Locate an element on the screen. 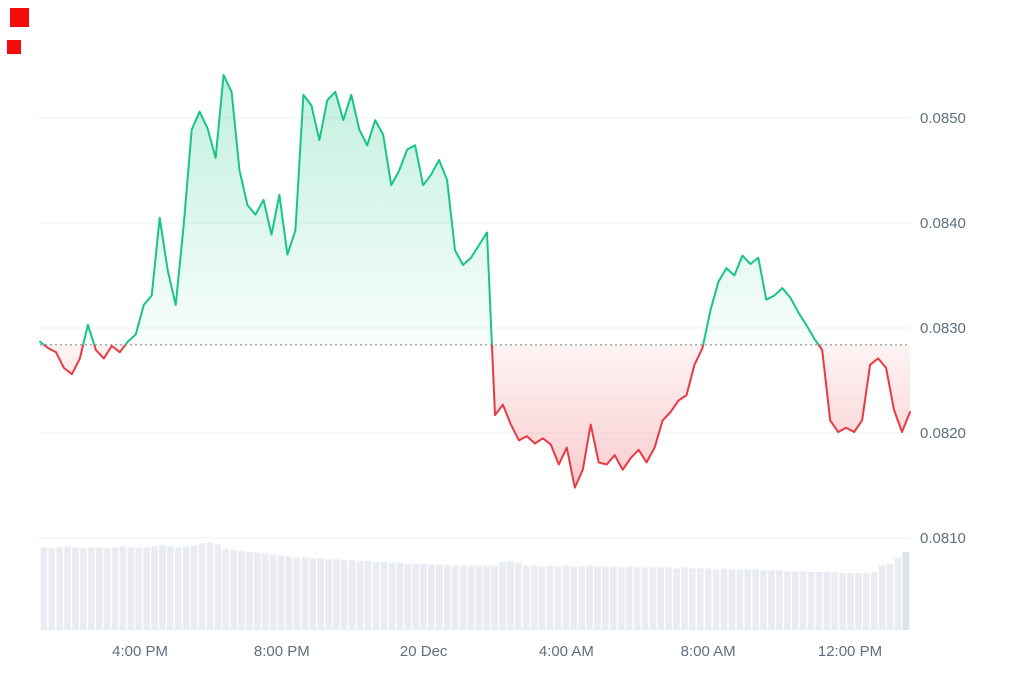 The image size is (1024, 683). y-axis-label: 0.0810 is located at coordinates (943, 538).